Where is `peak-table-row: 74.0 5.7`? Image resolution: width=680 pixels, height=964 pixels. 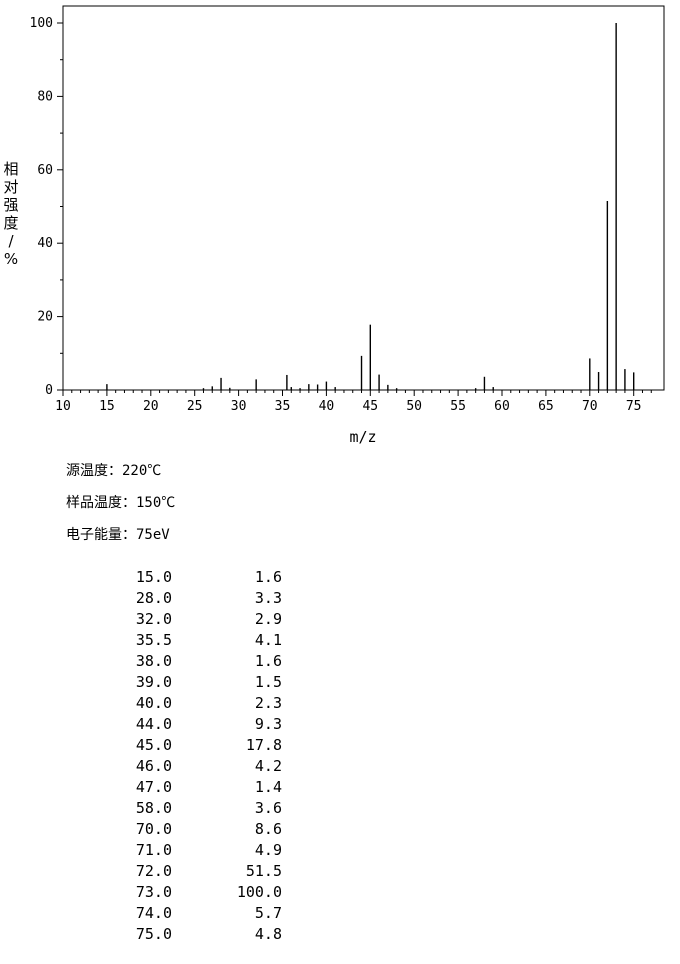 peak-table-row: 74.0 5.7 is located at coordinates (191, 913).